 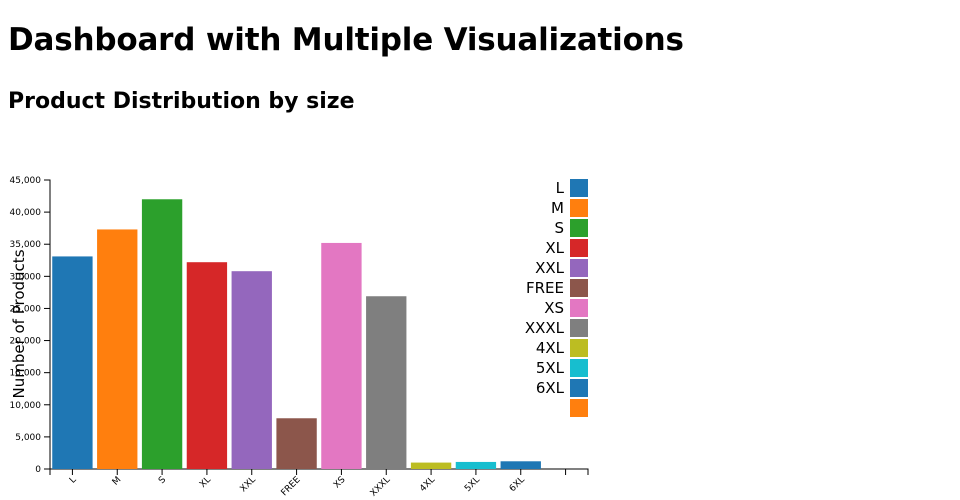 I want to click on legend-label: XS, so click(x=554, y=308).